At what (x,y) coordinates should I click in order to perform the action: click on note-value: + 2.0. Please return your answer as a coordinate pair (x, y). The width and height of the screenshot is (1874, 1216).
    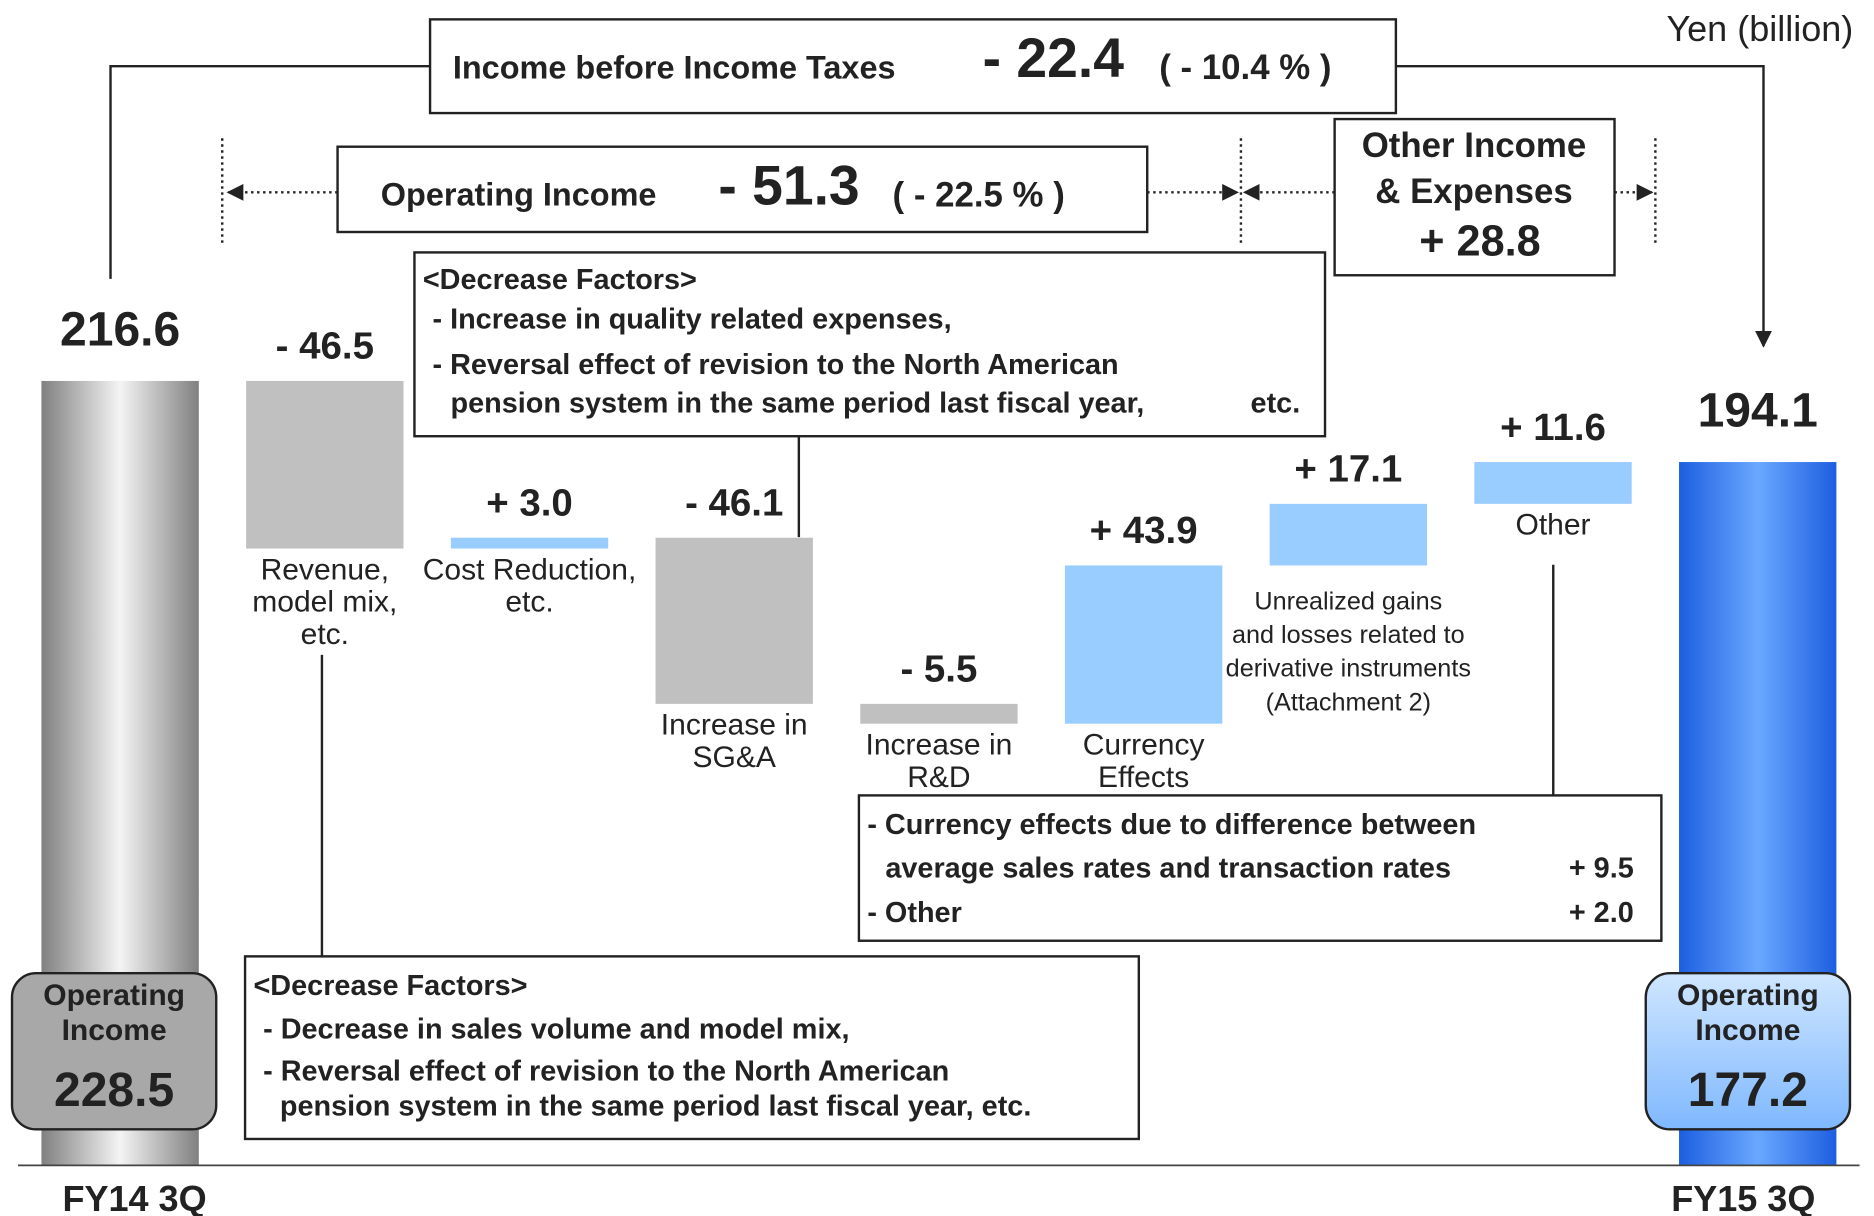
    Looking at the image, I should click on (1601, 913).